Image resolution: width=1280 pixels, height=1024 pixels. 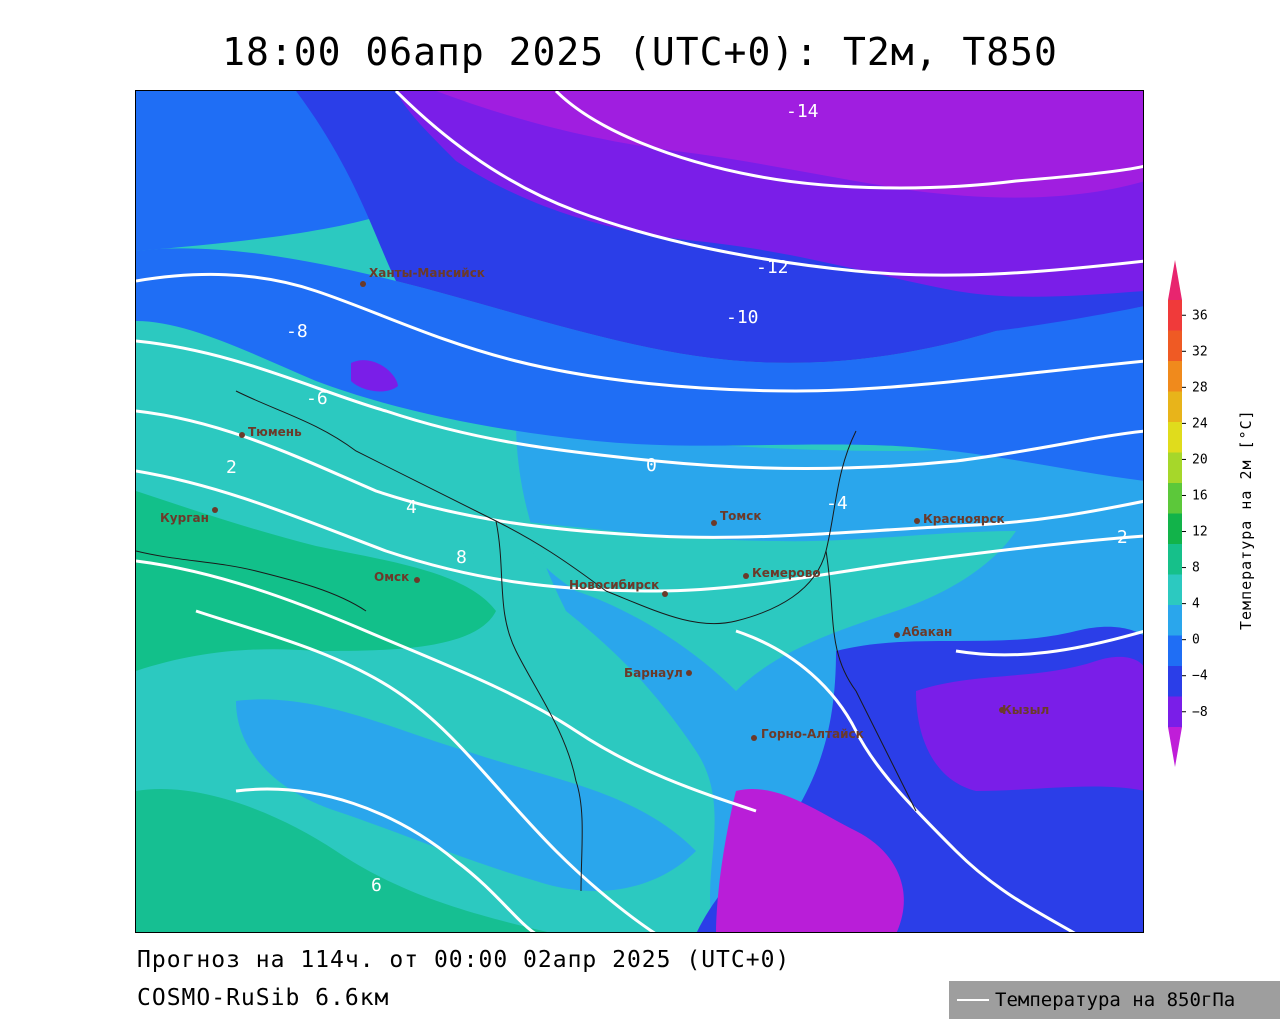 What do you see at coordinates (342, 860) in the screenshot?
I see `field-green-south` at bounding box center [342, 860].